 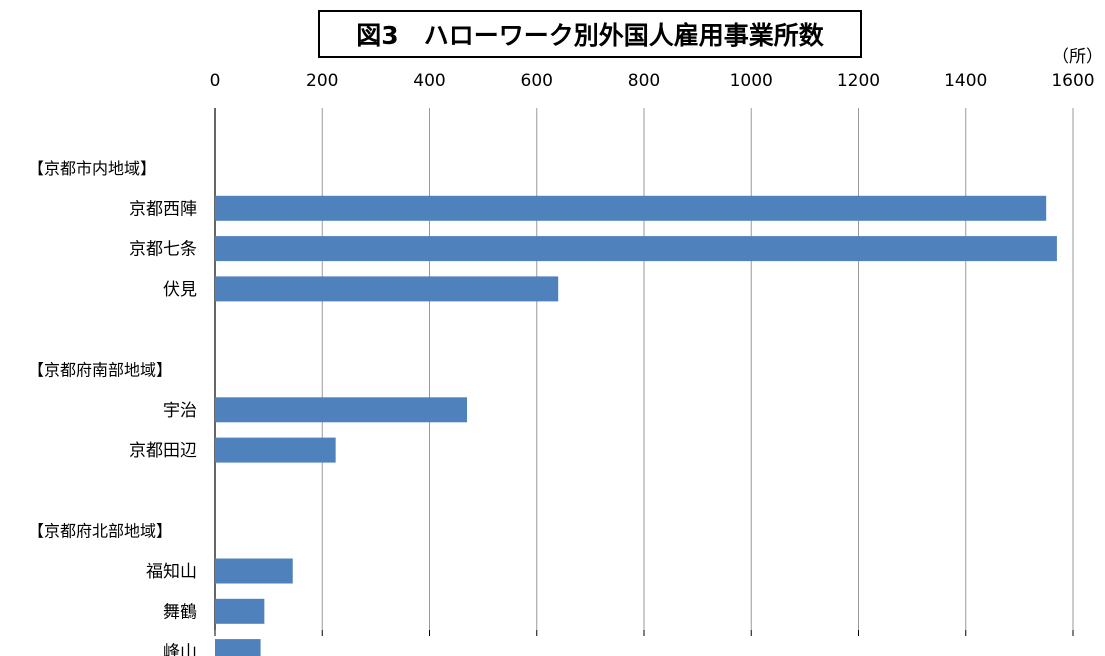 What do you see at coordinates (429, 81) in the screenshot?
I see `x-tick-label: 400` at bounding box center [429, 81].